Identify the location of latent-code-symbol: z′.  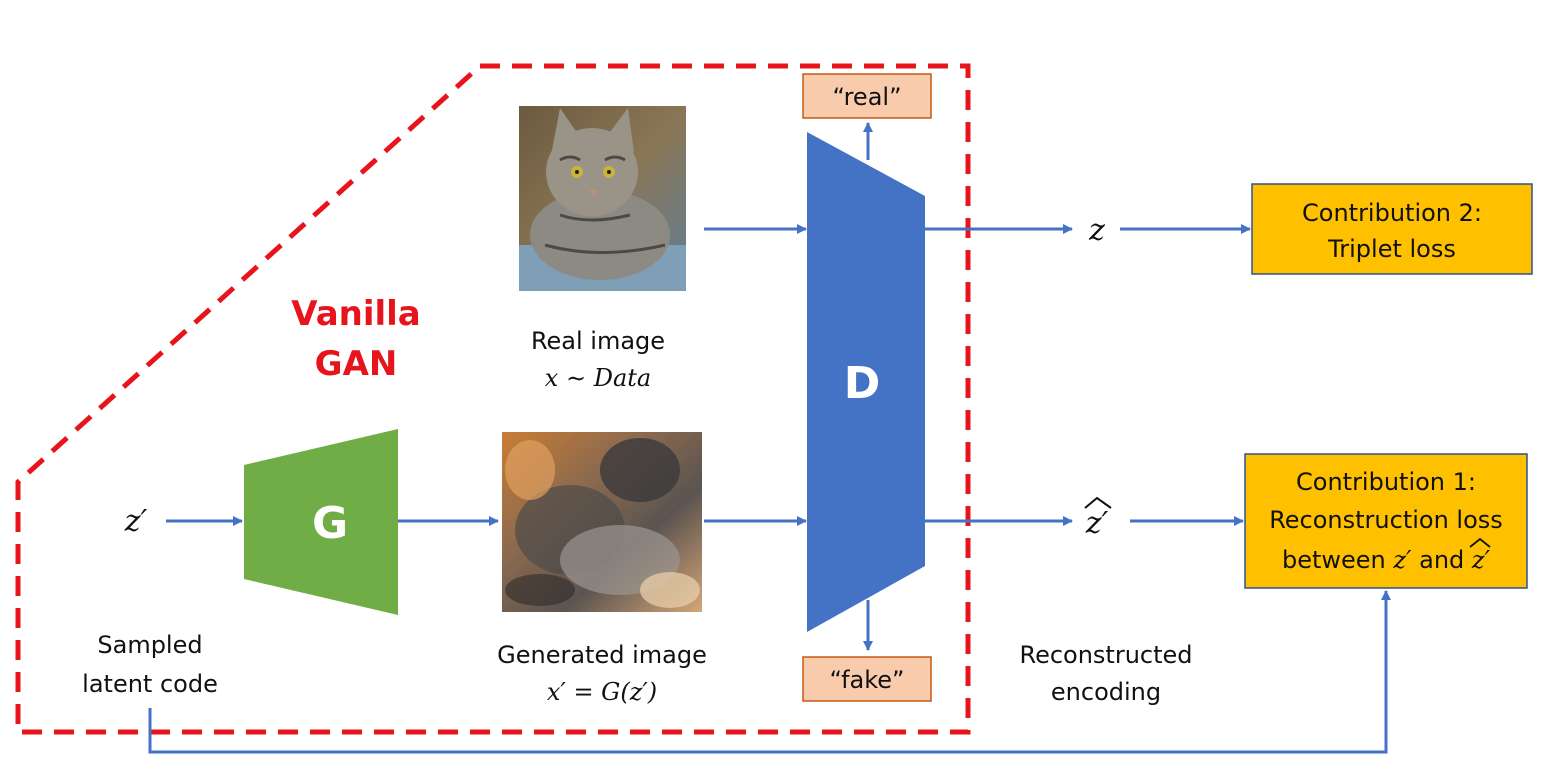
(136, 521).